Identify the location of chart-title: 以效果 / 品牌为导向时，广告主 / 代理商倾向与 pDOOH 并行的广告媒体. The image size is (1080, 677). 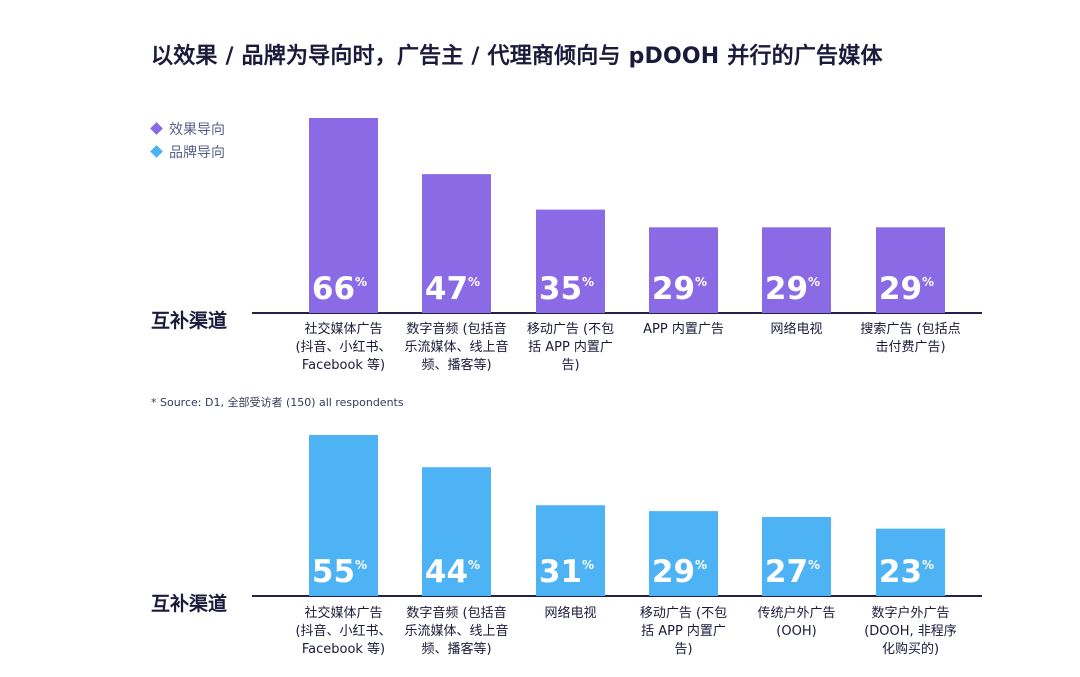
(517, 56).